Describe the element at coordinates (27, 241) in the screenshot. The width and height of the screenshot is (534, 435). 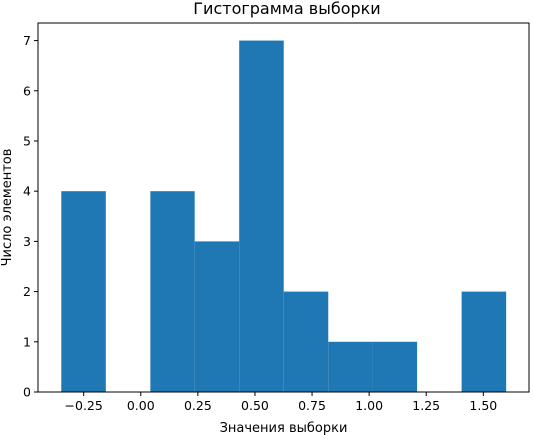
I see `y-tick-label: 3` at that location.